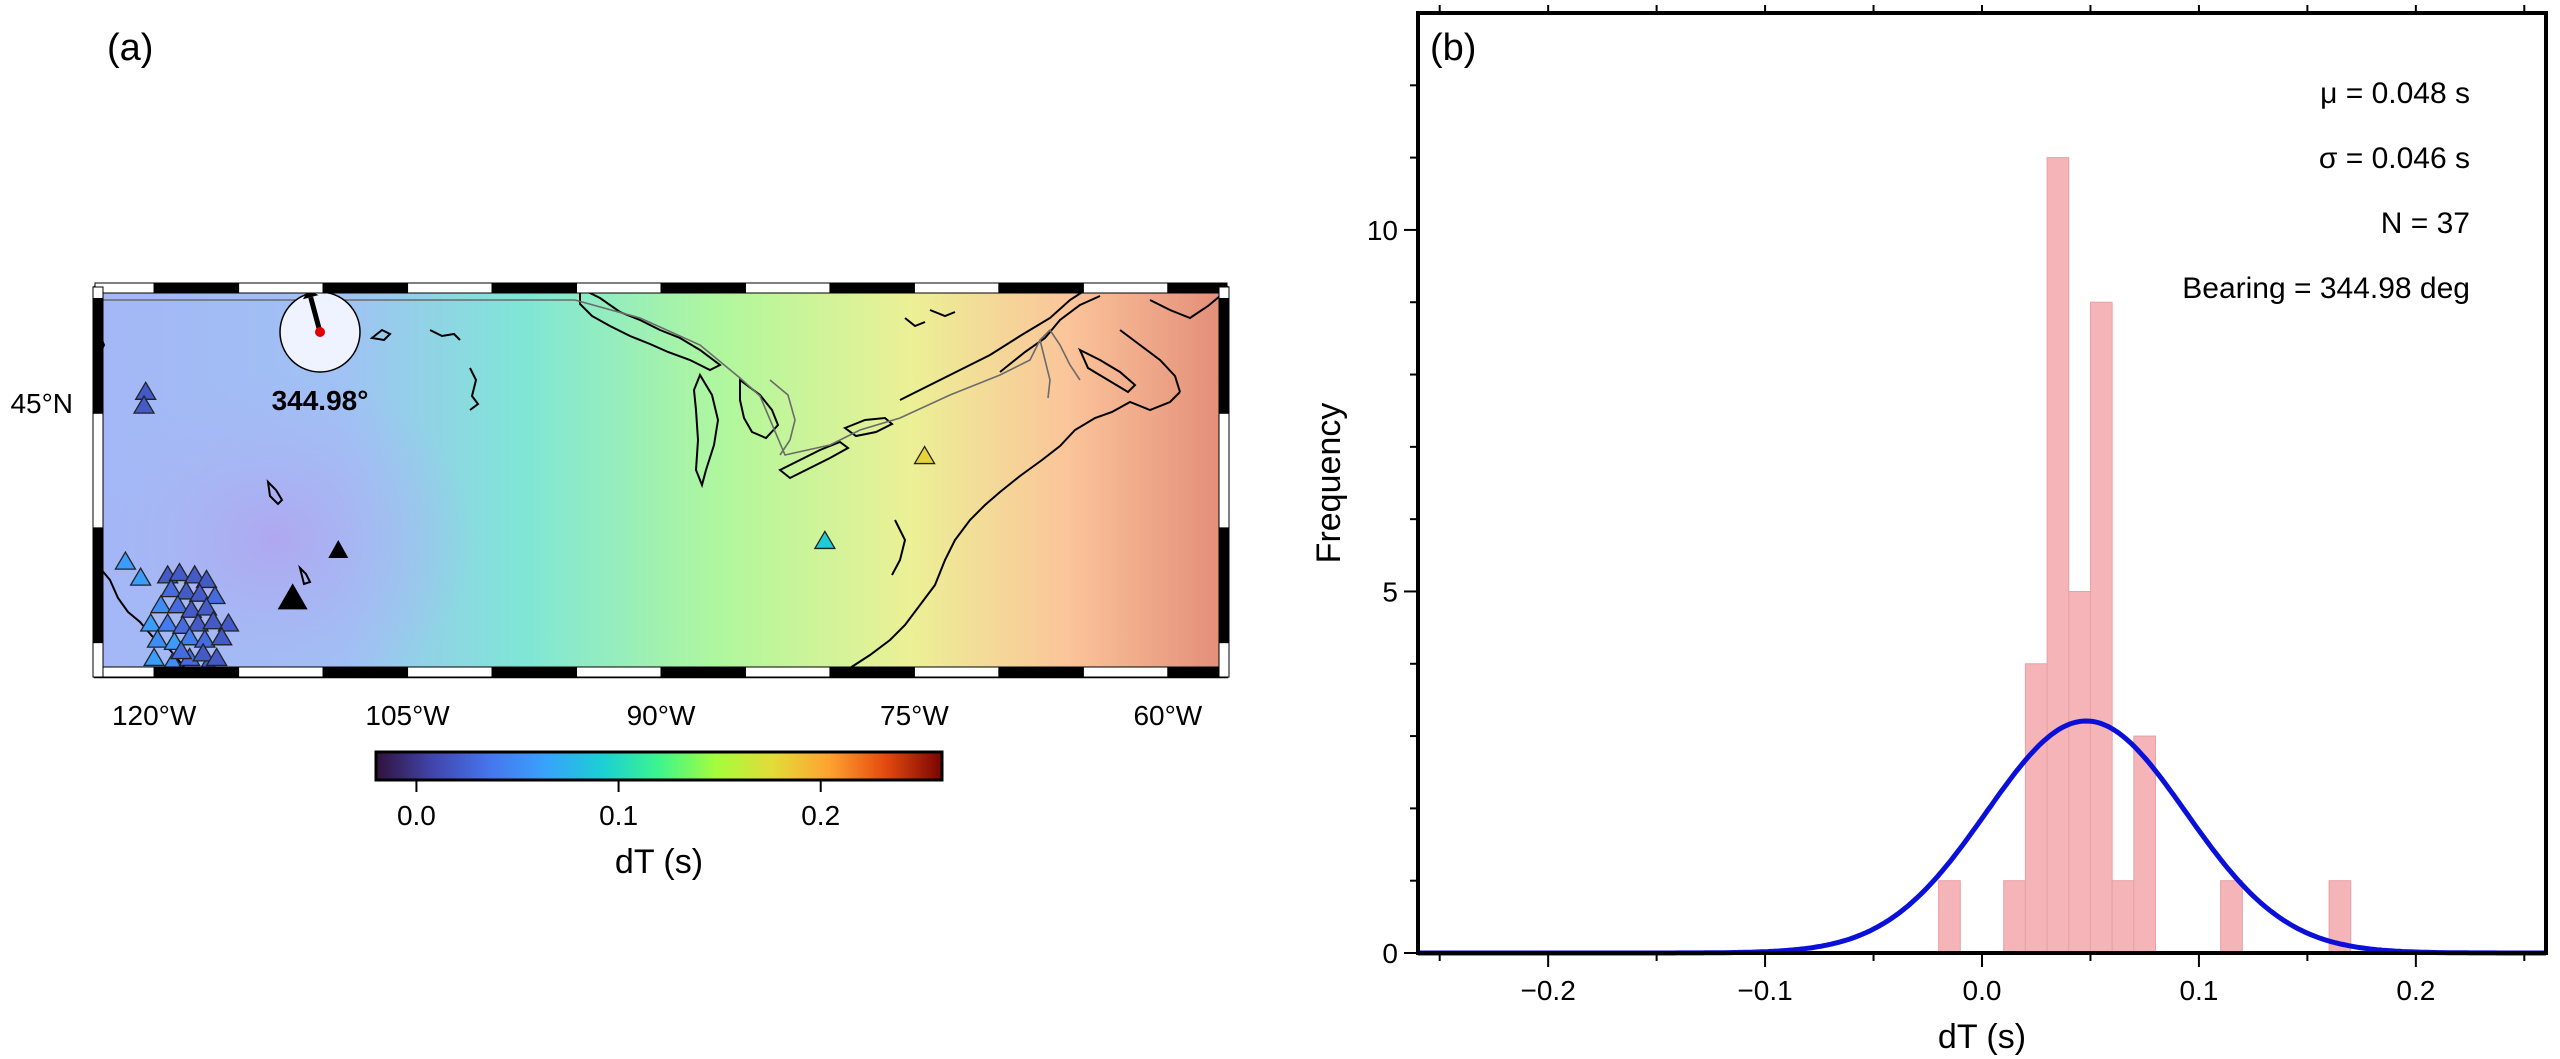 This screenshot has width=2560, height=1059. Describe the element at coordinates (618, 815) in the screenshot. I see `colorbar-tick-label: 0.1` at that location.